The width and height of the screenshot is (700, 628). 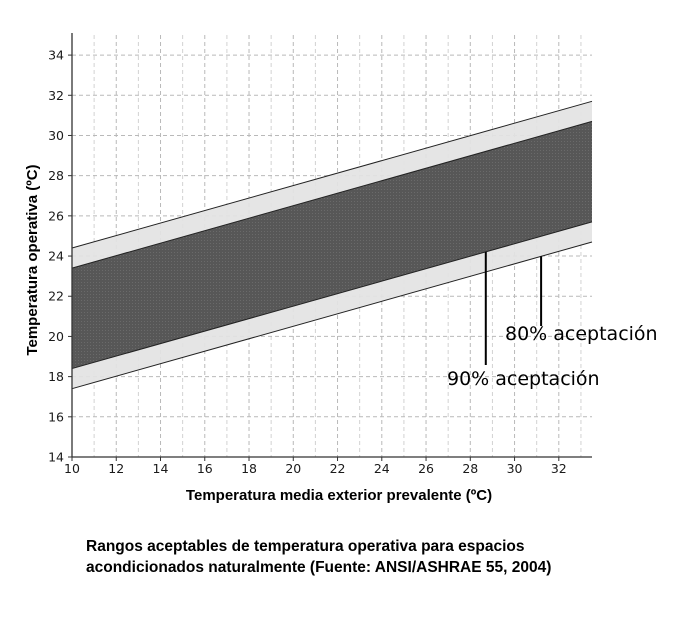 I want to click on x-tick-label: 28, so click(x=470, y=468).